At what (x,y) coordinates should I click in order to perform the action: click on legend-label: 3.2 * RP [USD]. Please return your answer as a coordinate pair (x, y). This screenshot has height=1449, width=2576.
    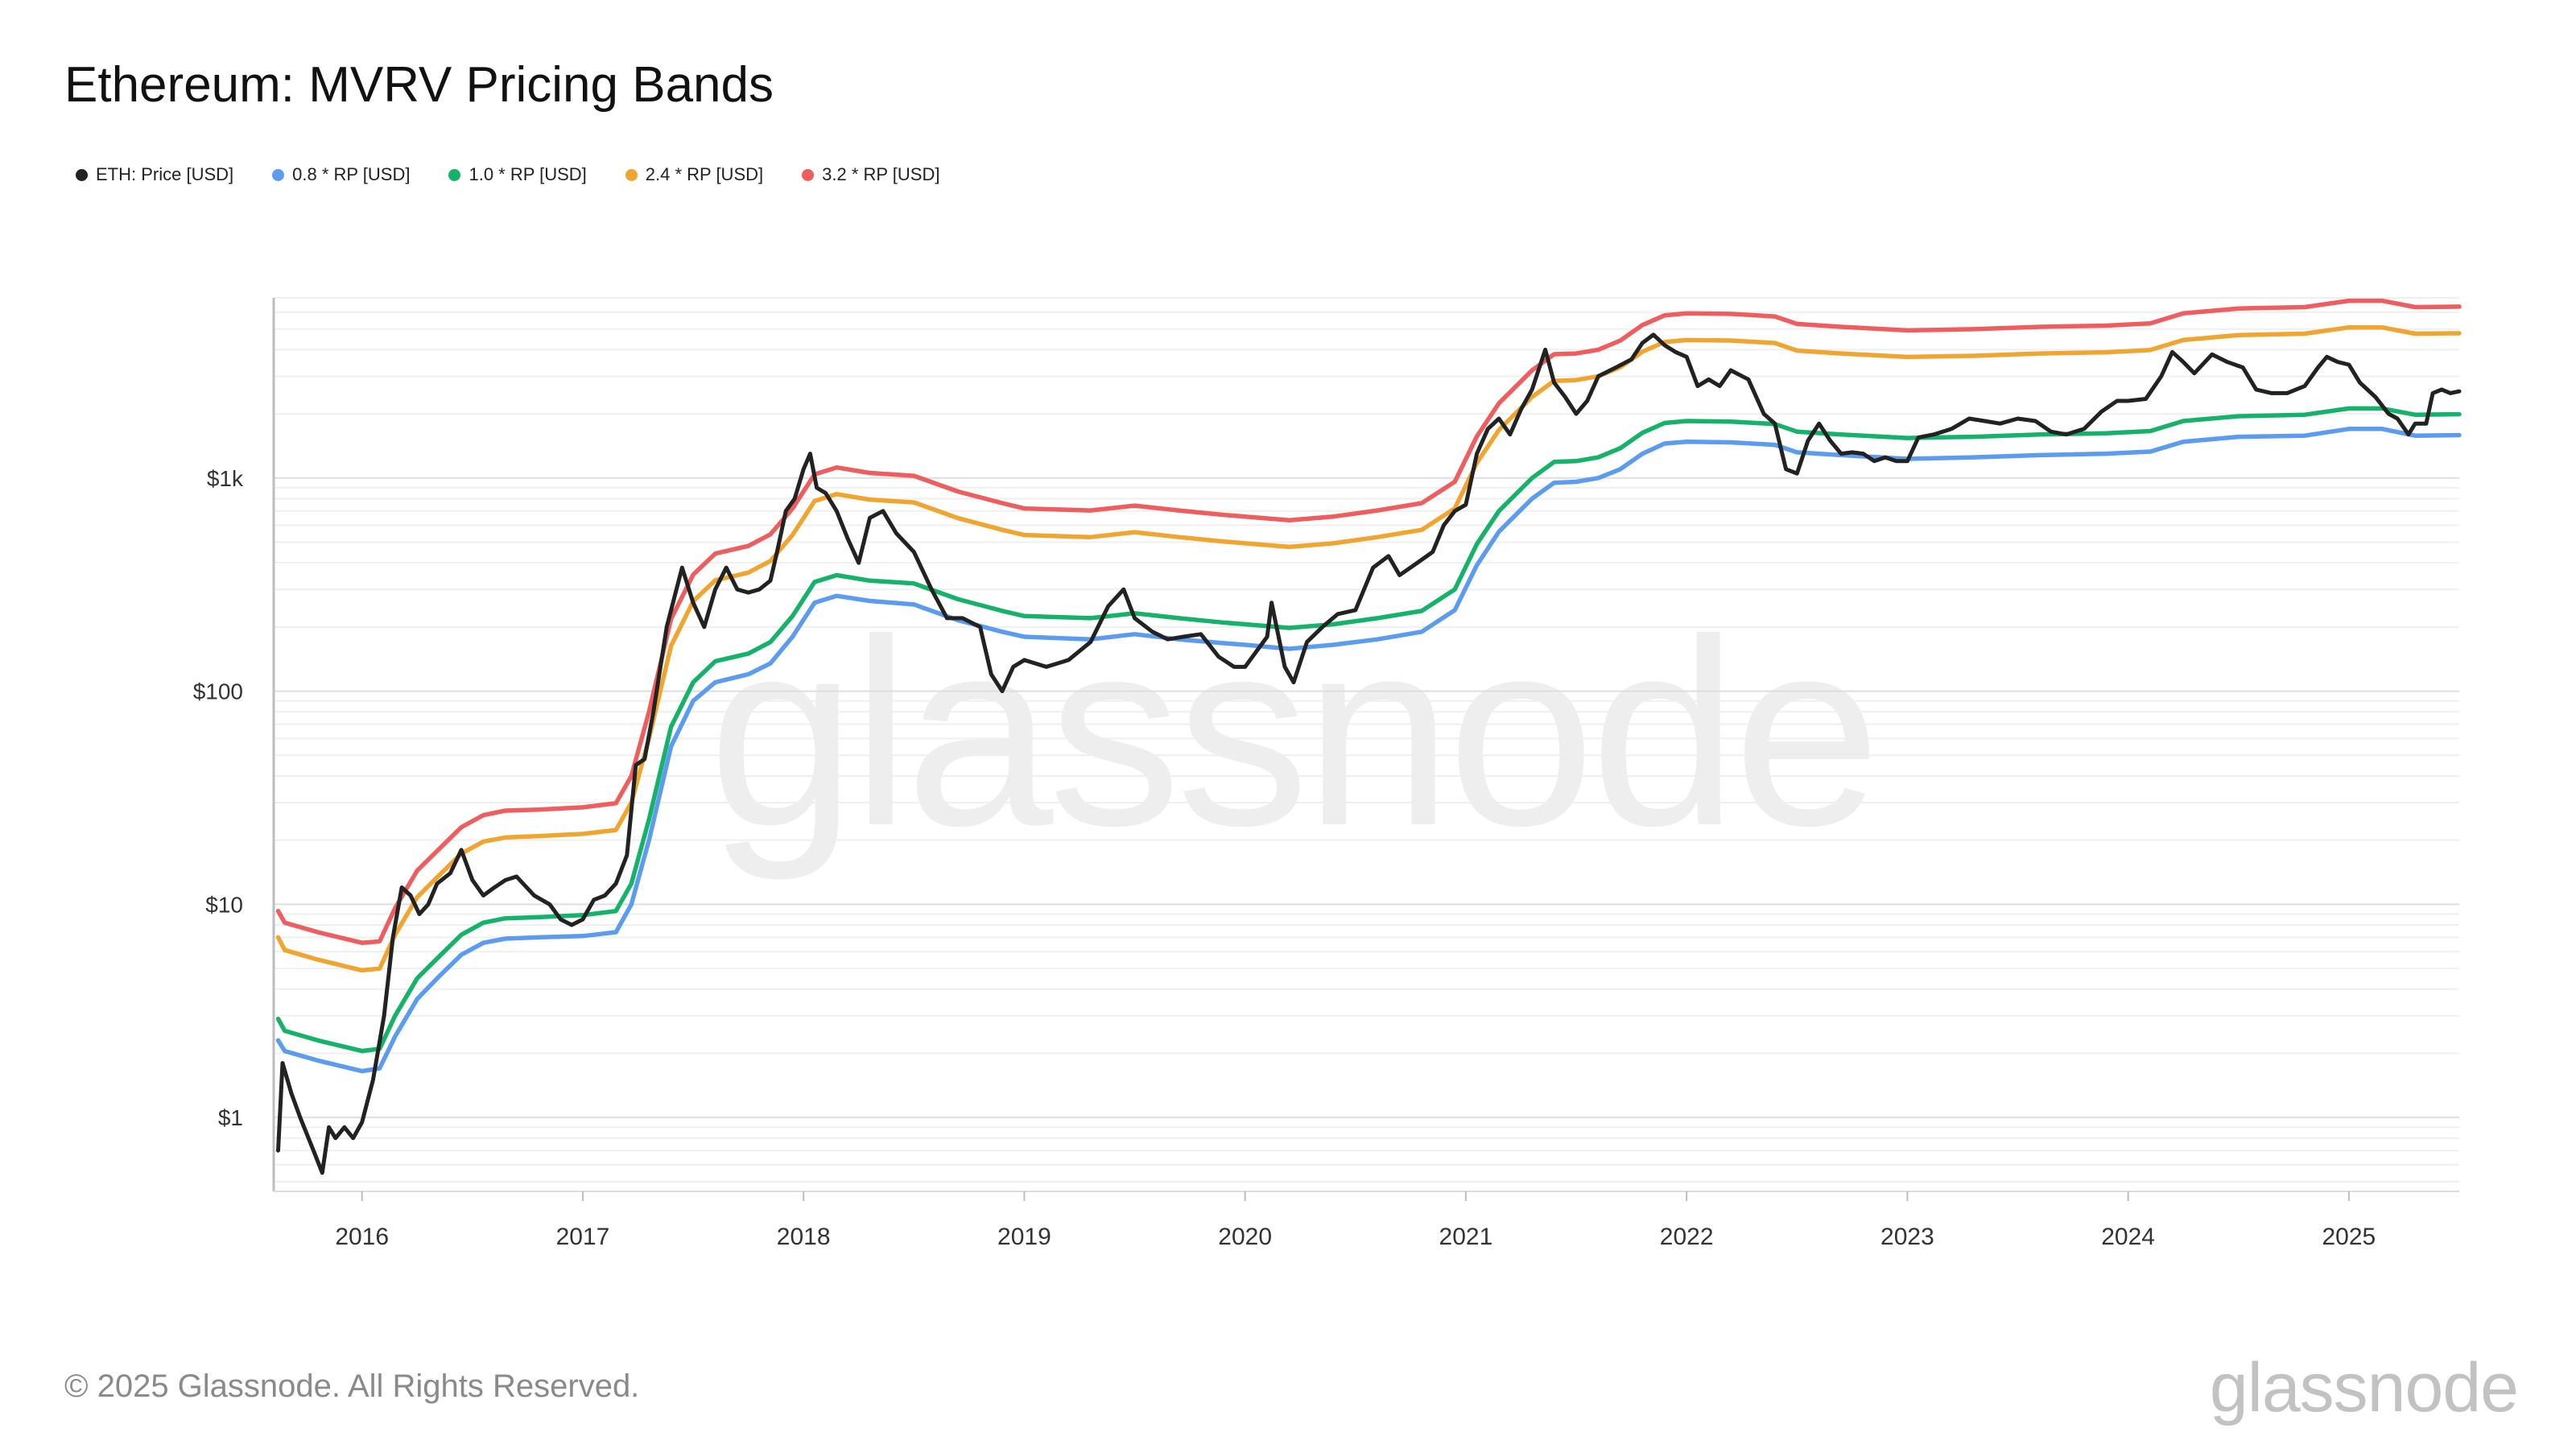
    Looking at the image, I should click on (881, 174).